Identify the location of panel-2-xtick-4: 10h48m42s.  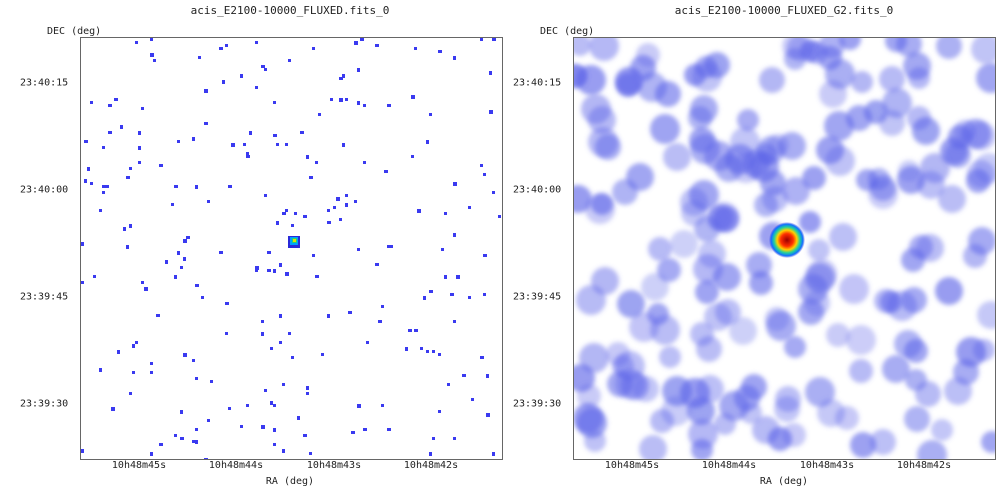
(924, 465).